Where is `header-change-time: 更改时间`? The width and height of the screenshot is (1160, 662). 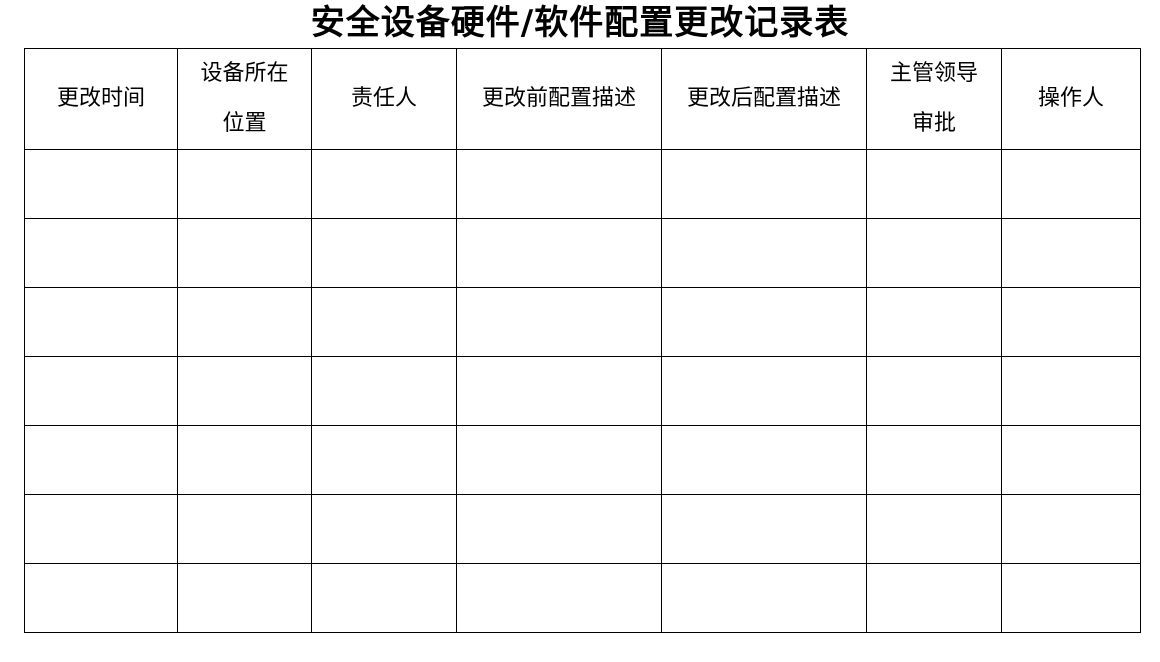 header-change-time: 更改时间 is located at coordinates (101, 99).